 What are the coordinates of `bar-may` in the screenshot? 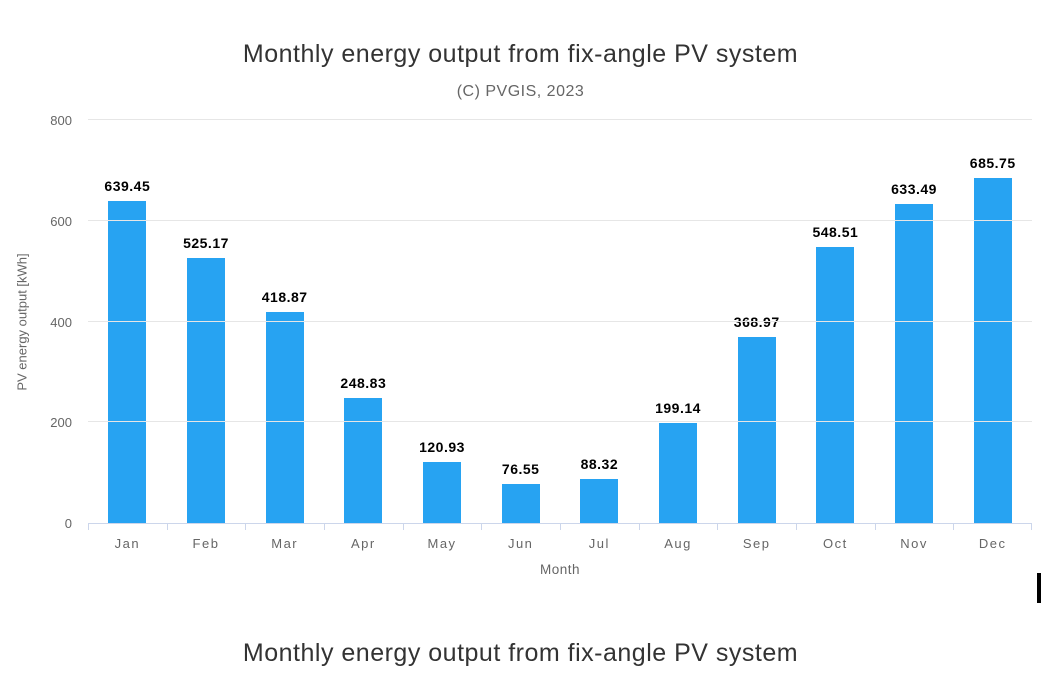 It's located at (442, 492).